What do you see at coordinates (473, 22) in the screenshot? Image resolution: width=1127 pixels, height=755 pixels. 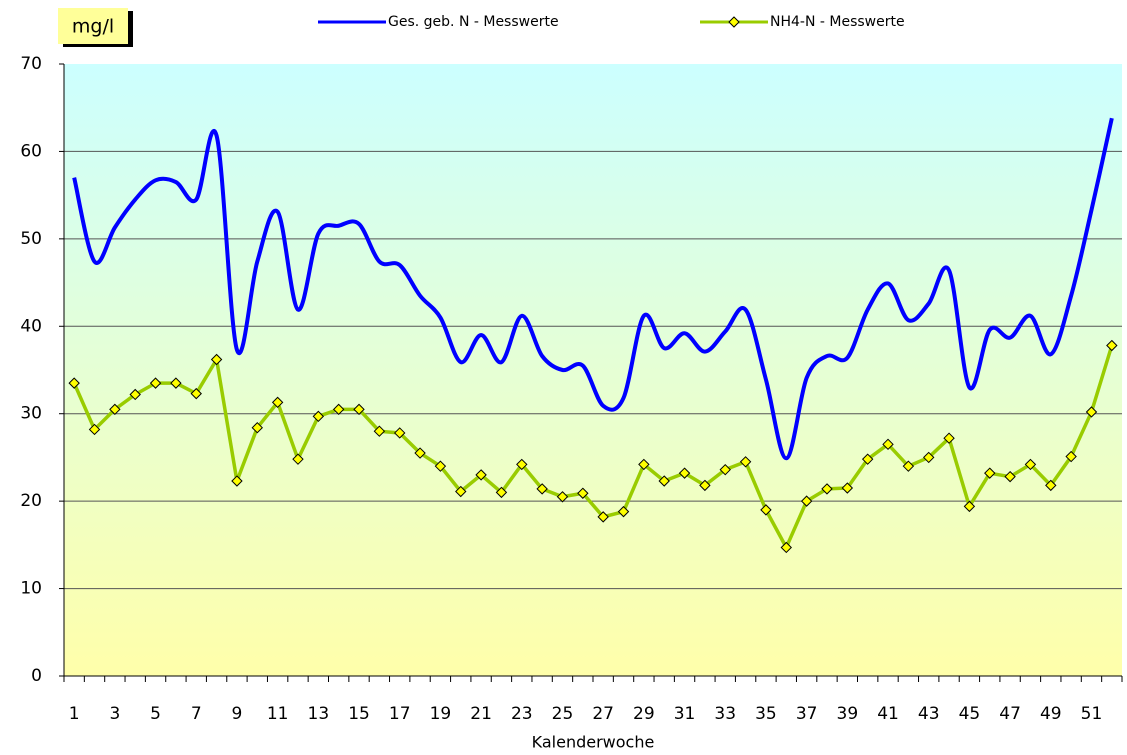 I see `legend-label: Ges. geb. N - Messwerte` at bounding box center [473, 22].